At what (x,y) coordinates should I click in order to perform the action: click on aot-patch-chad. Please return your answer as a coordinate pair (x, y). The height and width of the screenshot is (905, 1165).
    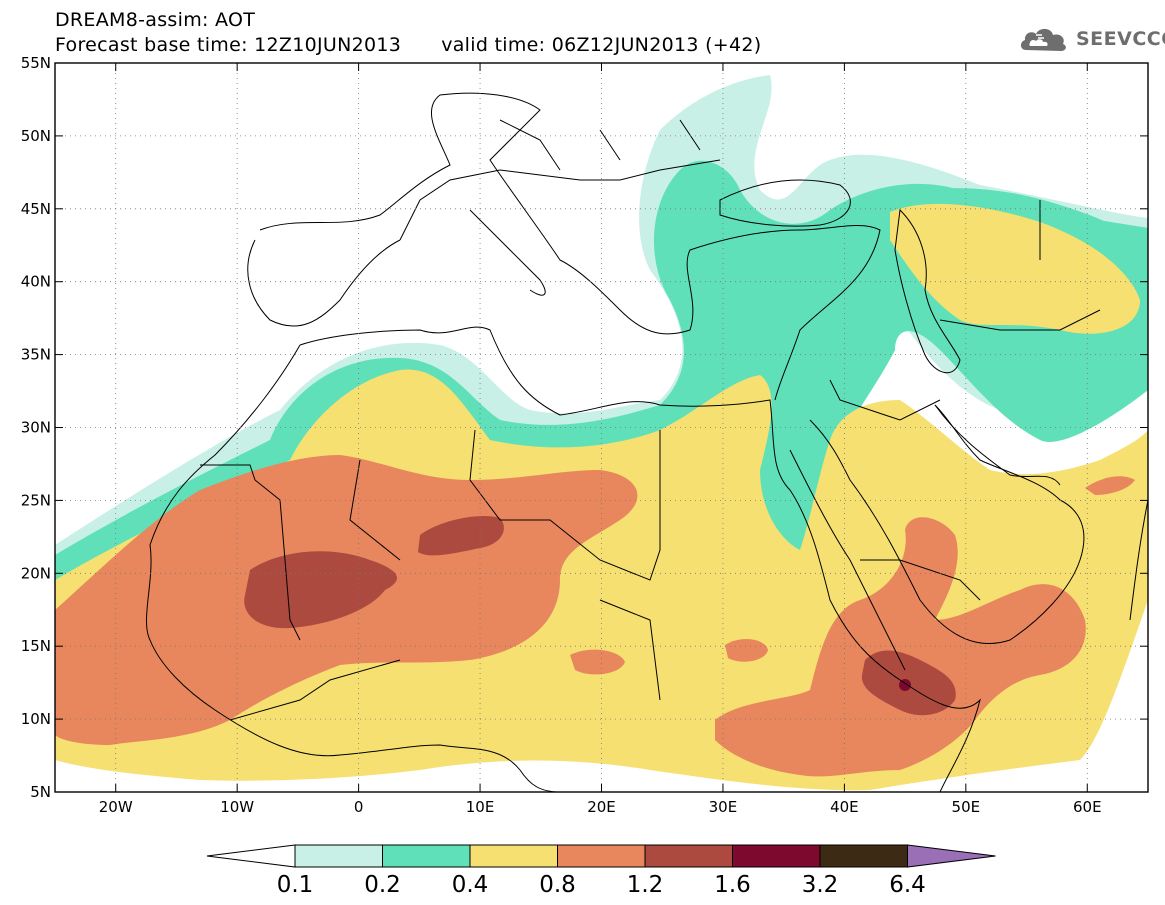
    Looking at the image, I should click on (597, 662).